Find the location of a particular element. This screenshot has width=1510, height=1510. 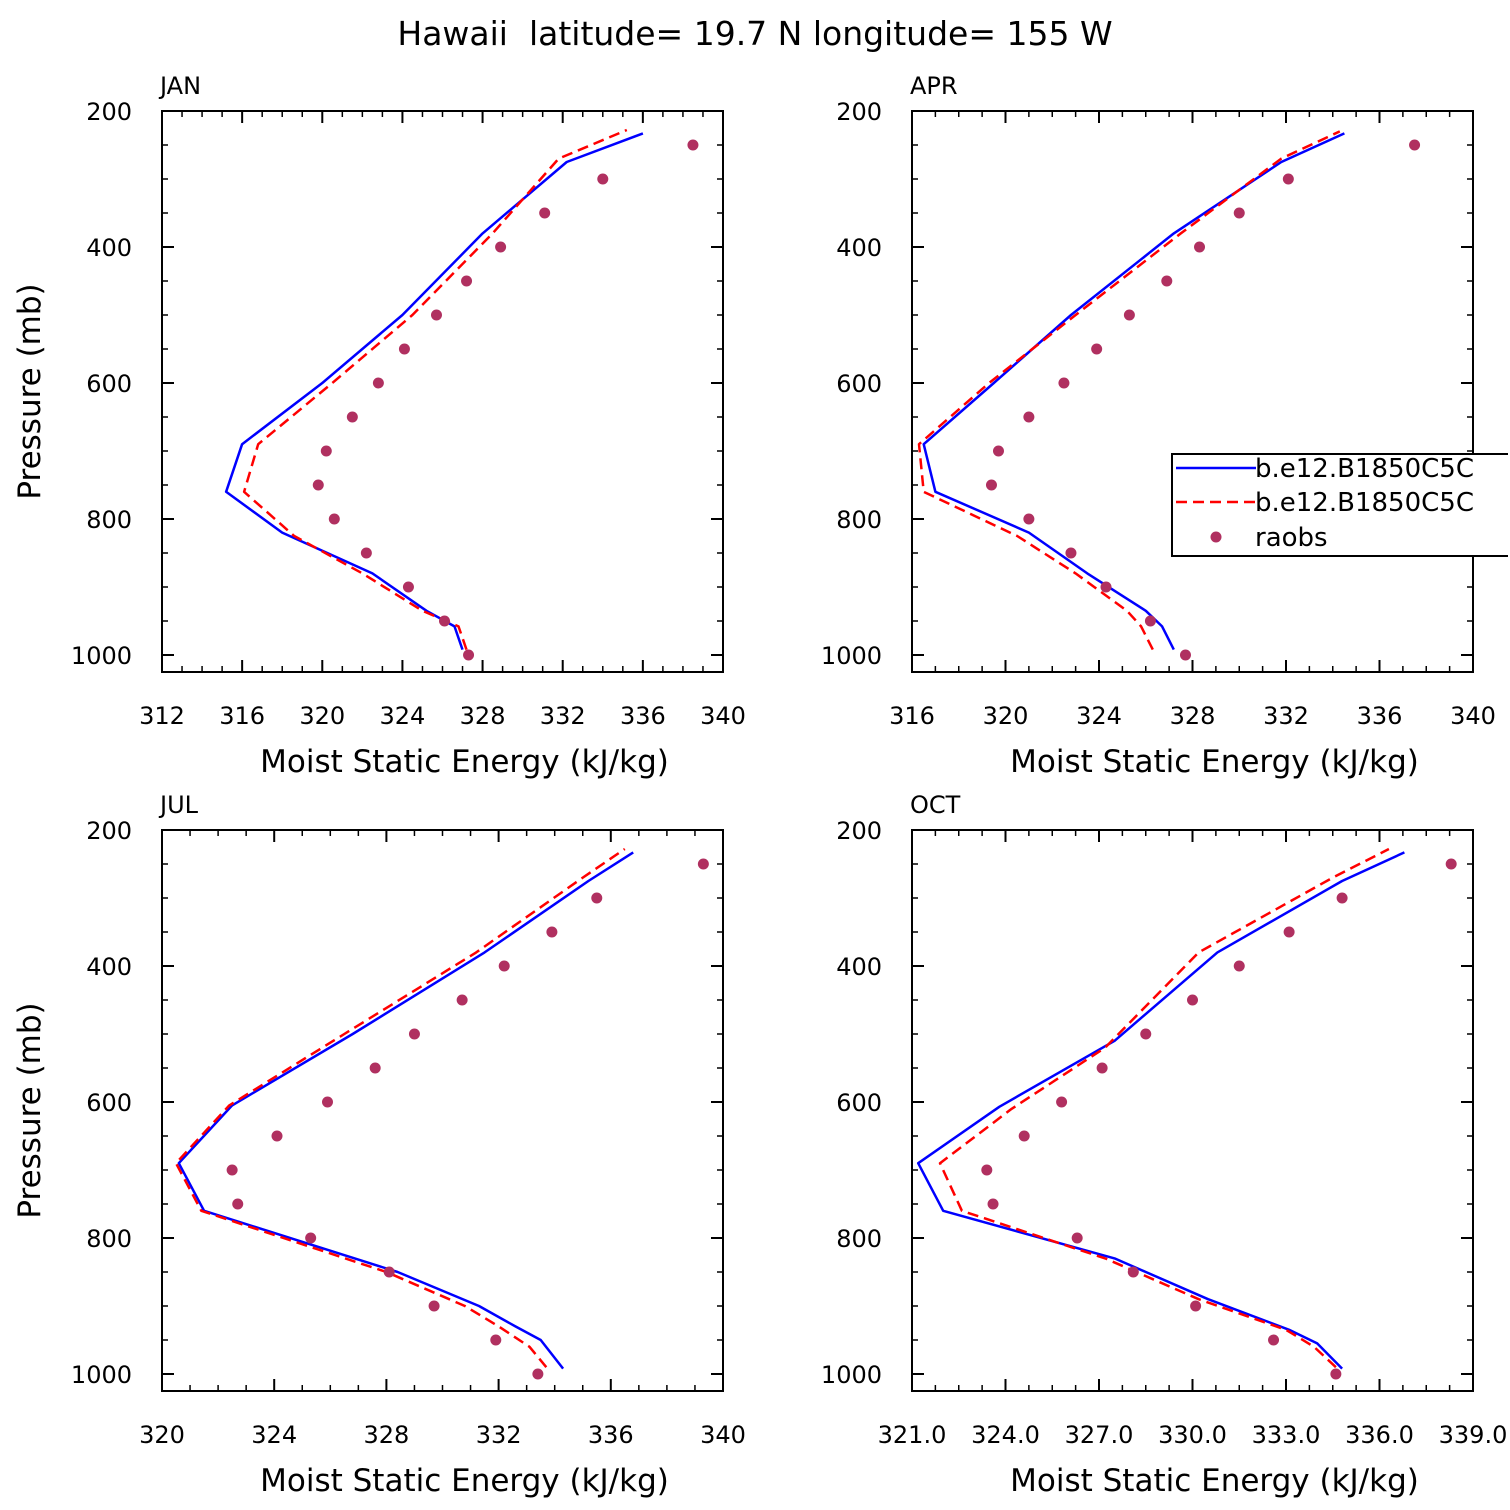

figure-title: Hawaii latitude= 19.7 N longitude= 155 W is located at coordinates (754, 33).